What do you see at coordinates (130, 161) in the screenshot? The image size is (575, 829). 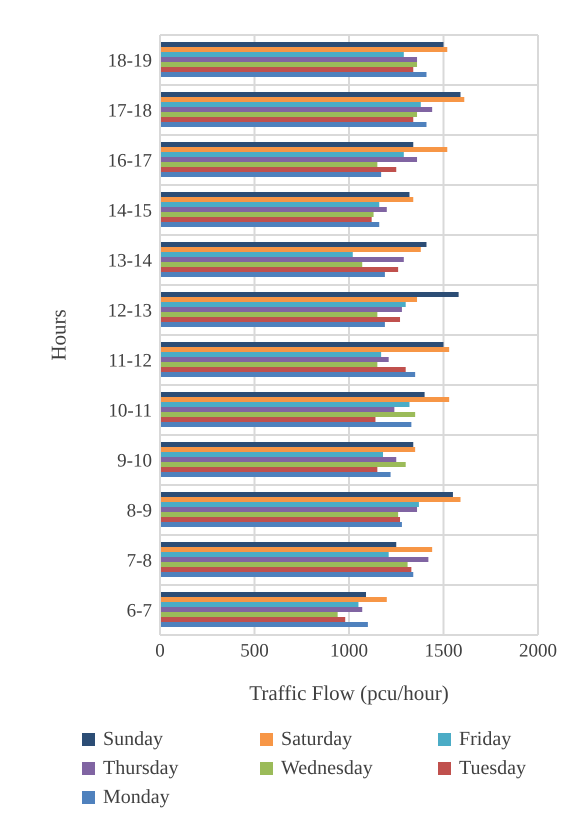 I see `y-tick-label: 16-17` at bounding box center [130, 161].